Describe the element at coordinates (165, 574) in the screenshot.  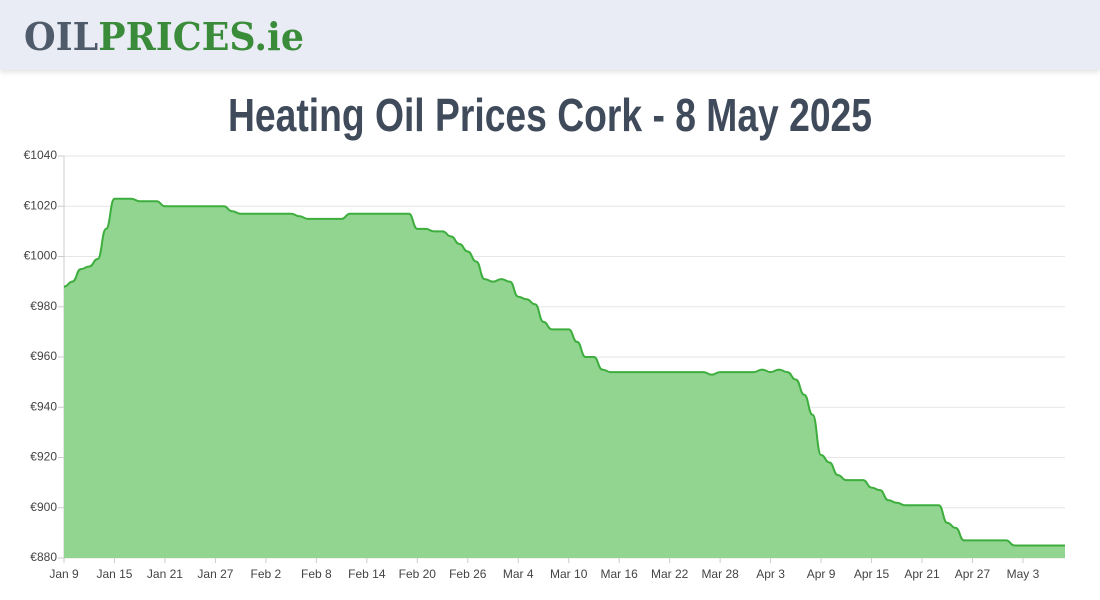
I see `x-tick-label: Jan 21` at that location.